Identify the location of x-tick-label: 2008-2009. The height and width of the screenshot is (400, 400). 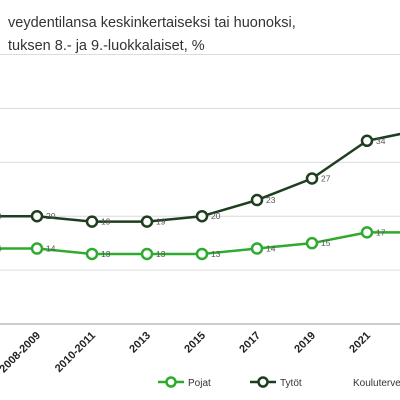
(21, 353).